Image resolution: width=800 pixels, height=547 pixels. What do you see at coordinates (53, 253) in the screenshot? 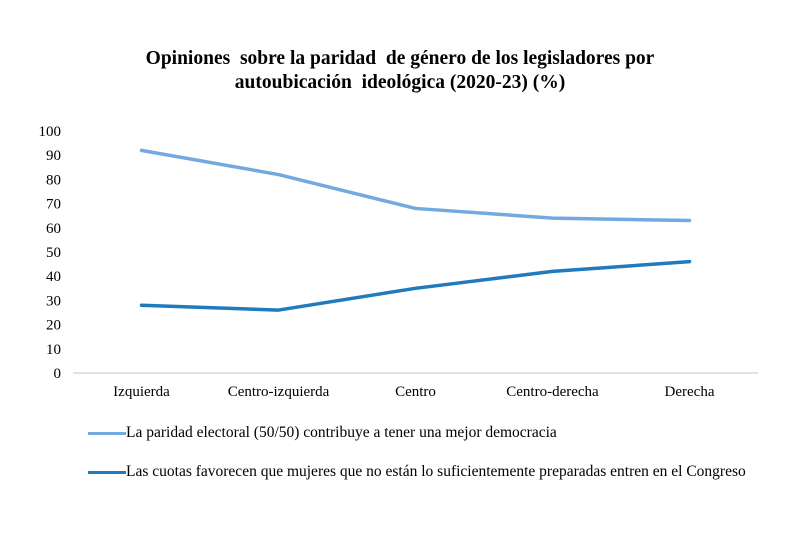
I see `y-tick-label: 50` at bounding box center [53, 253].